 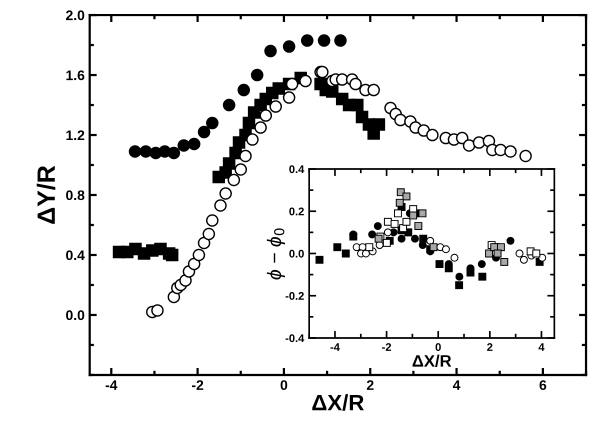 What do you see at coordinates (276, 254) in the screenshot?
I see `y-axis-title: ϕ − ϕ$_{0}$` at bounding box center [276, 254].